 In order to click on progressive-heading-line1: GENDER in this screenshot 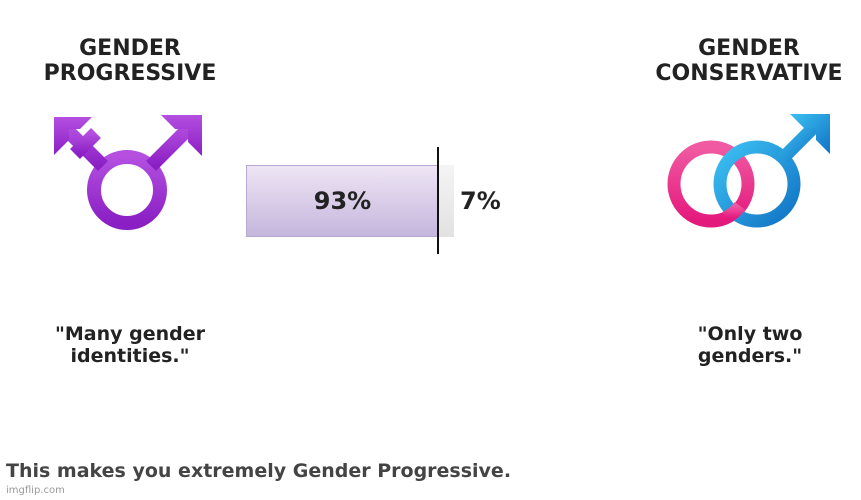, I will do `click(130, 48)`.